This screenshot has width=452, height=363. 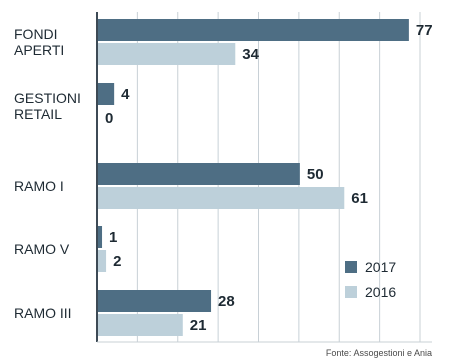 What do you see at coordinates (39, 186) in the screenshot?
I see `category-label: RAMO I` at bounding box center [39, 186].